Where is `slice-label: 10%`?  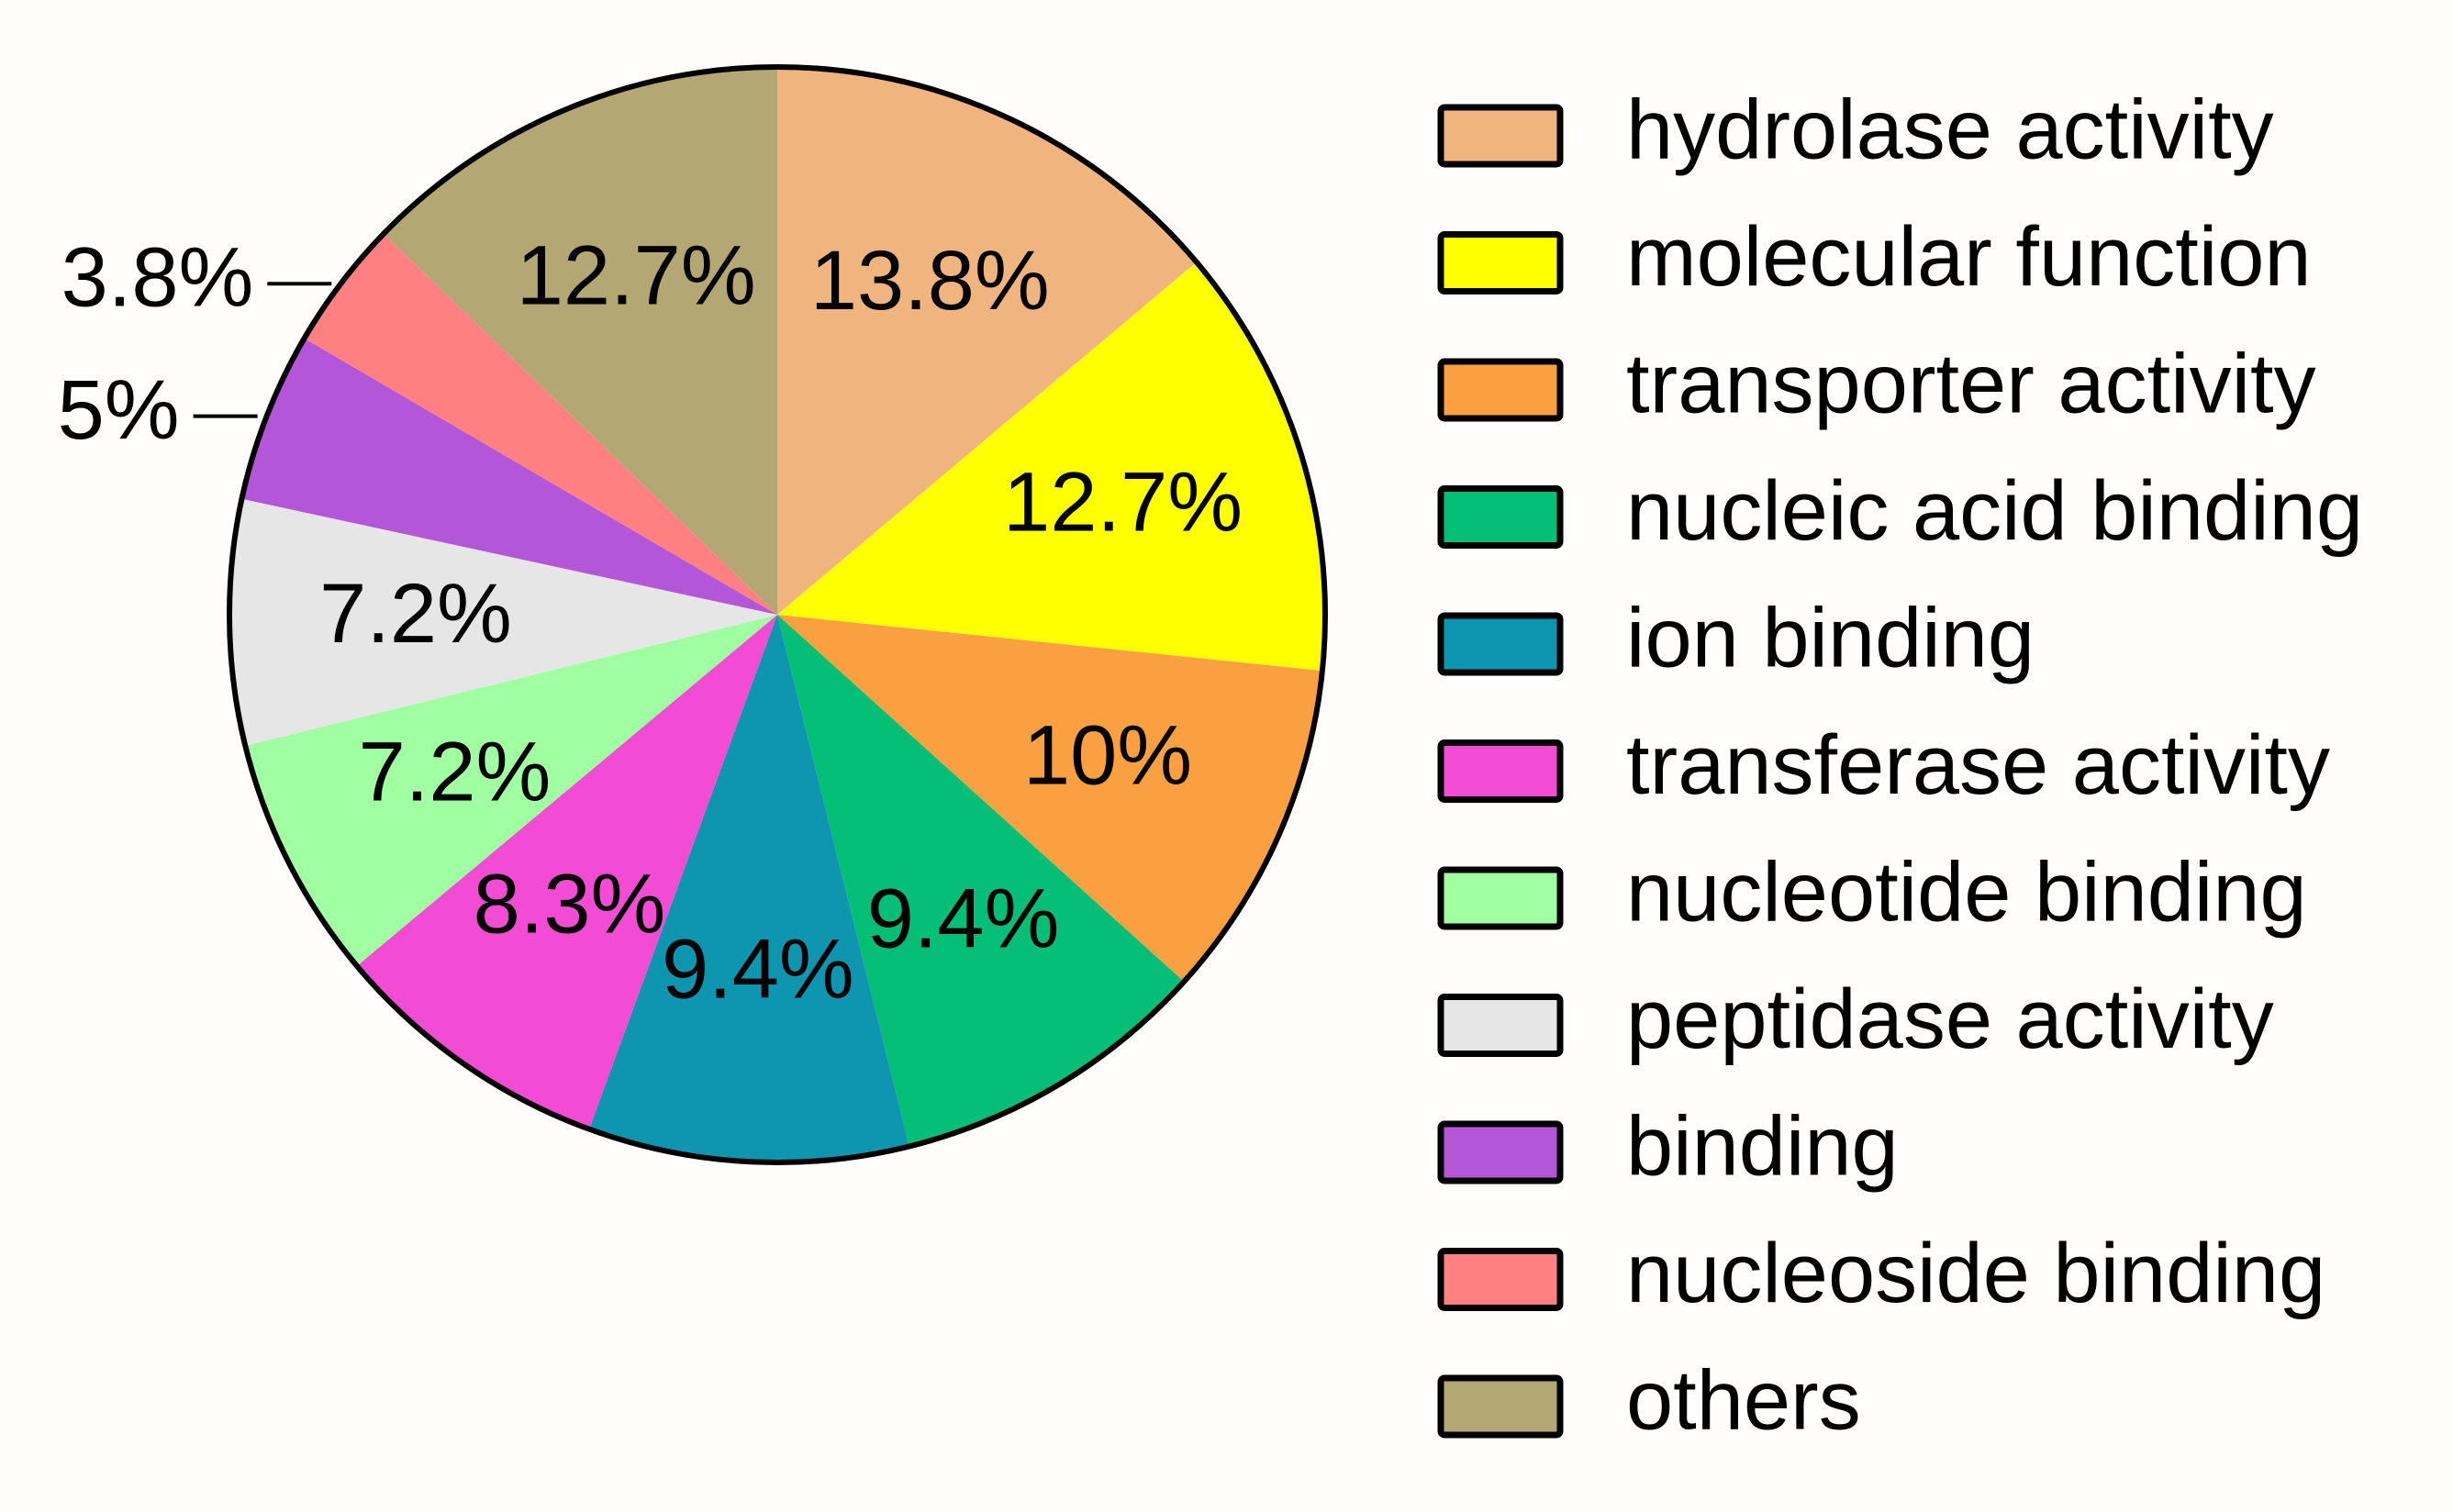
slice-label: 10% is located at coordinates (1108, 755).